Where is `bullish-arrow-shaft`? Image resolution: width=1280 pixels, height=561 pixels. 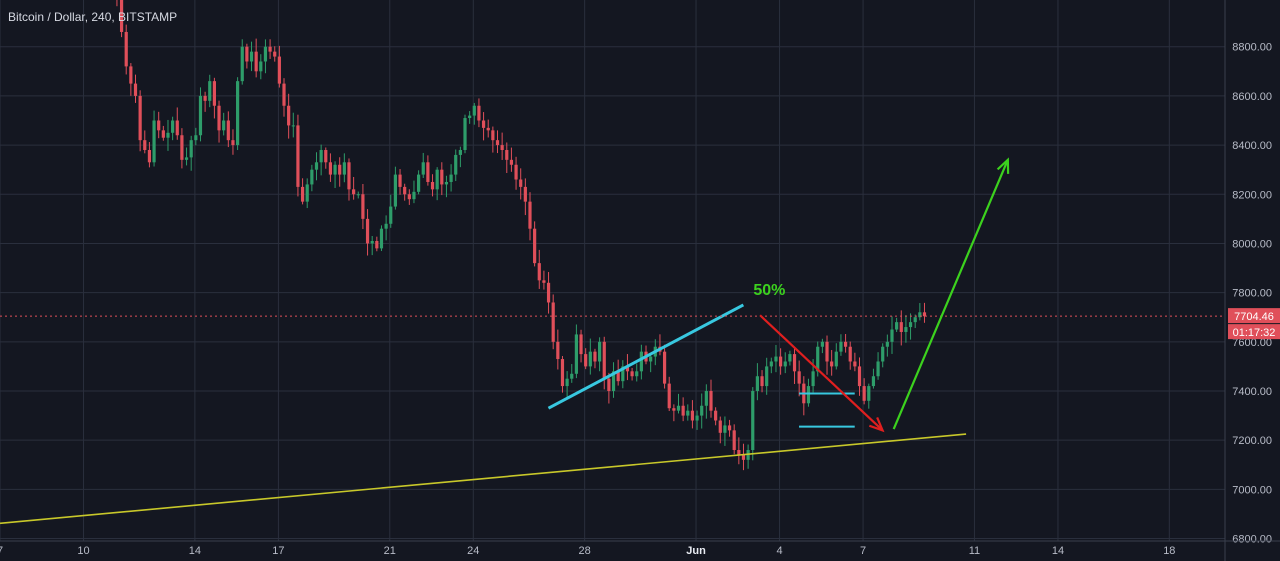 bullish-arrow-shaft is located at coordinates (950, 294).